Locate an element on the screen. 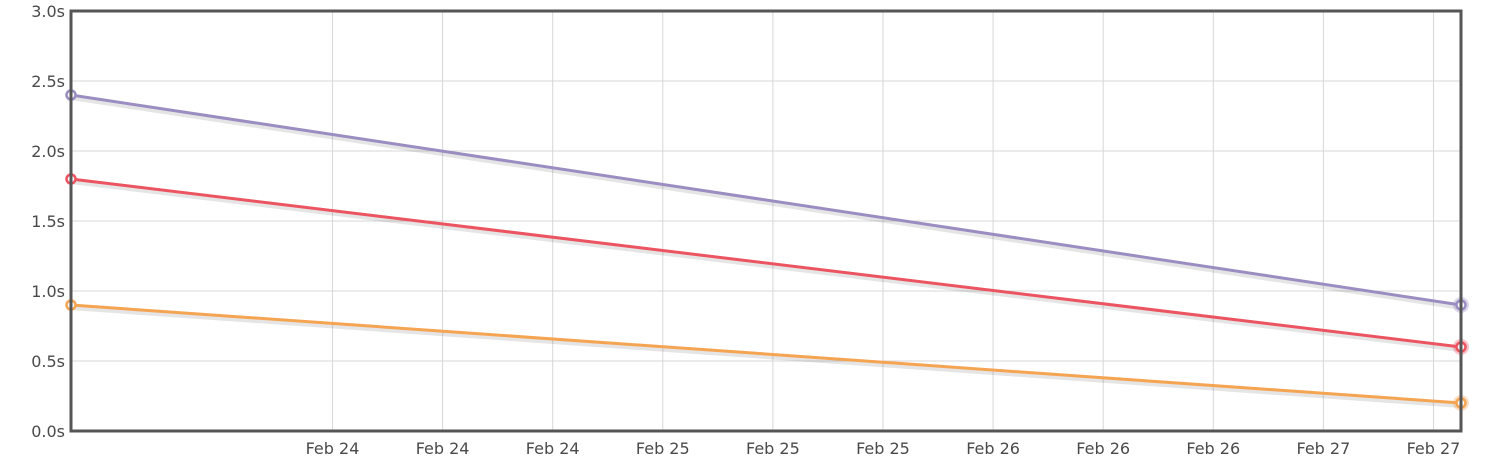 The image size is (1507, 461). y-tick-label: 0.5s is located at coordinates (48, 361).